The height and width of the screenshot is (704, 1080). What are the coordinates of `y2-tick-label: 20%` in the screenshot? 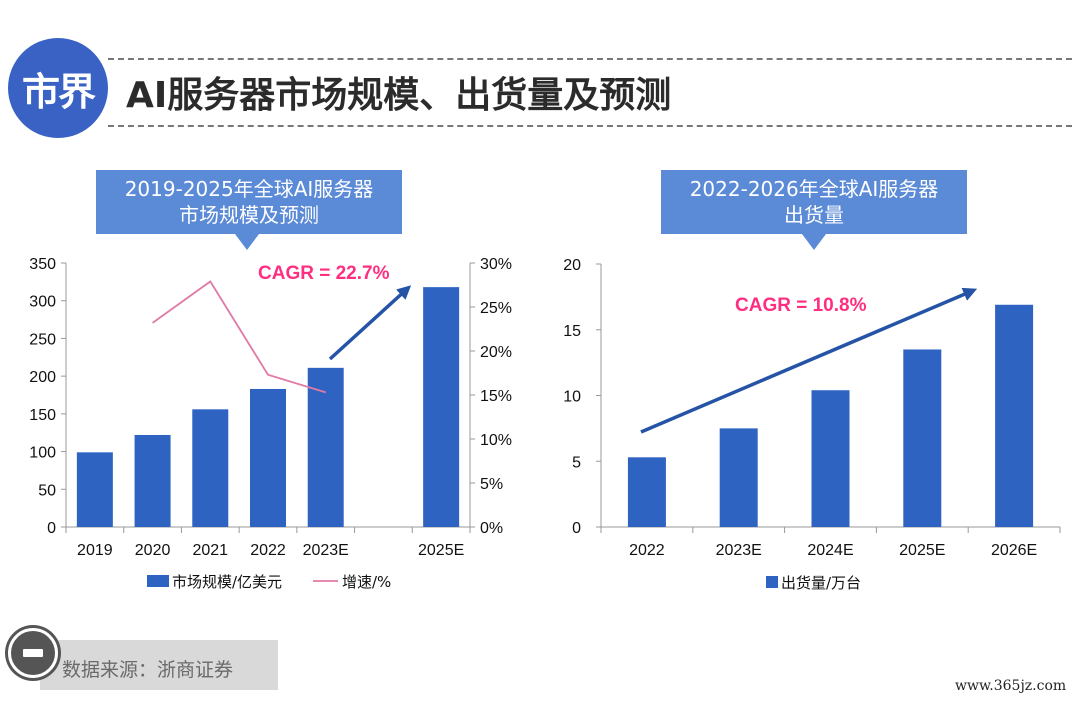 It's located at (496, 352).